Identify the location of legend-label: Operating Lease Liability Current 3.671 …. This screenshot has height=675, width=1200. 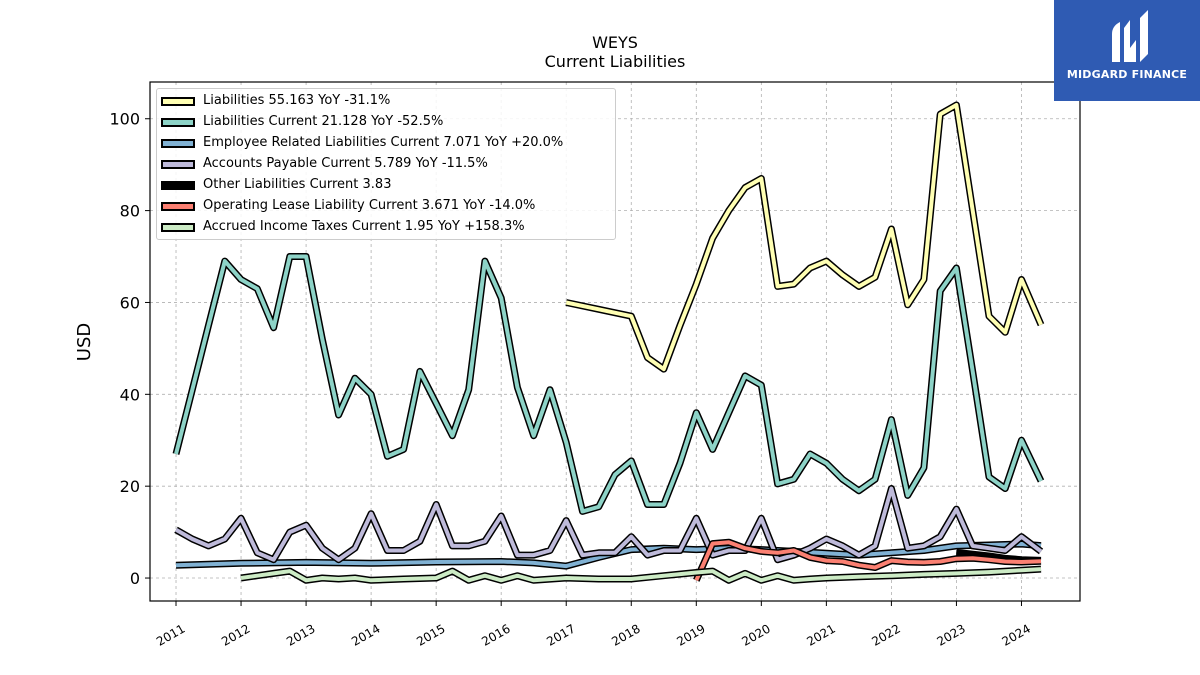
(369, 205).